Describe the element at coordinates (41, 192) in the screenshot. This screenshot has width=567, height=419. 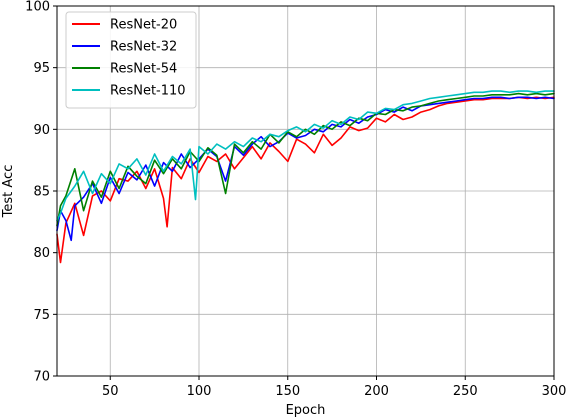
I see `y-tick-label: 85` at that location.